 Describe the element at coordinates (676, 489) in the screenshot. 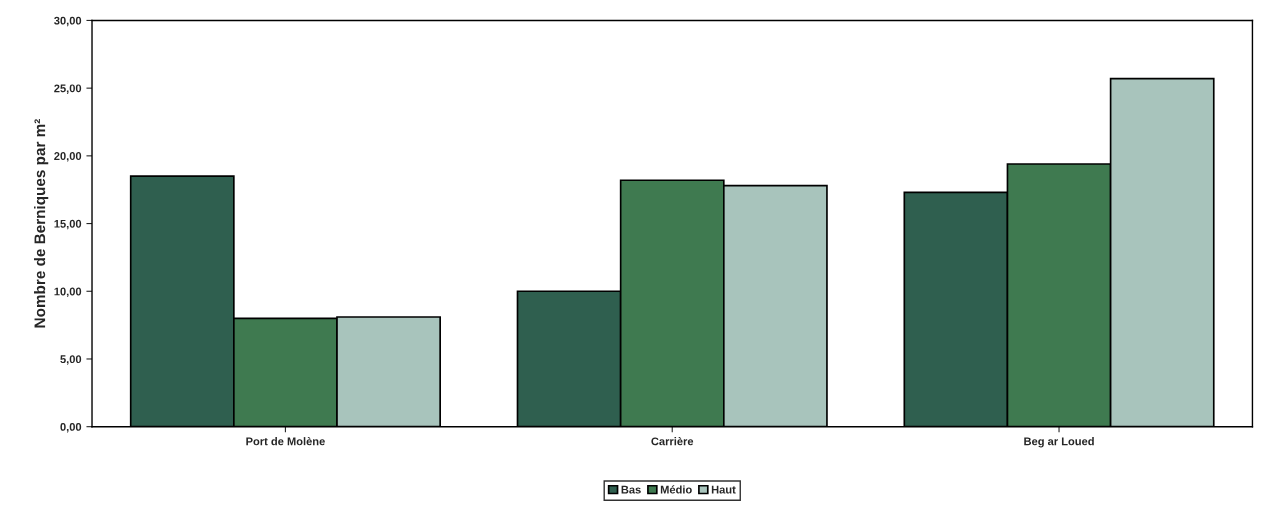

I see `legend-label: Médio` at that location.